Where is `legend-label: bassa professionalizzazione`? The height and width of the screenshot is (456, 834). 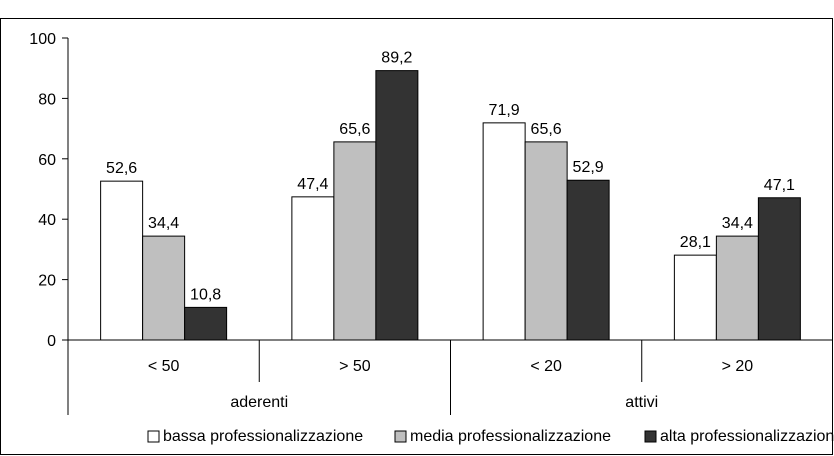
legend-label: bassa professionalizzazione is located at coordinates (263, 436).